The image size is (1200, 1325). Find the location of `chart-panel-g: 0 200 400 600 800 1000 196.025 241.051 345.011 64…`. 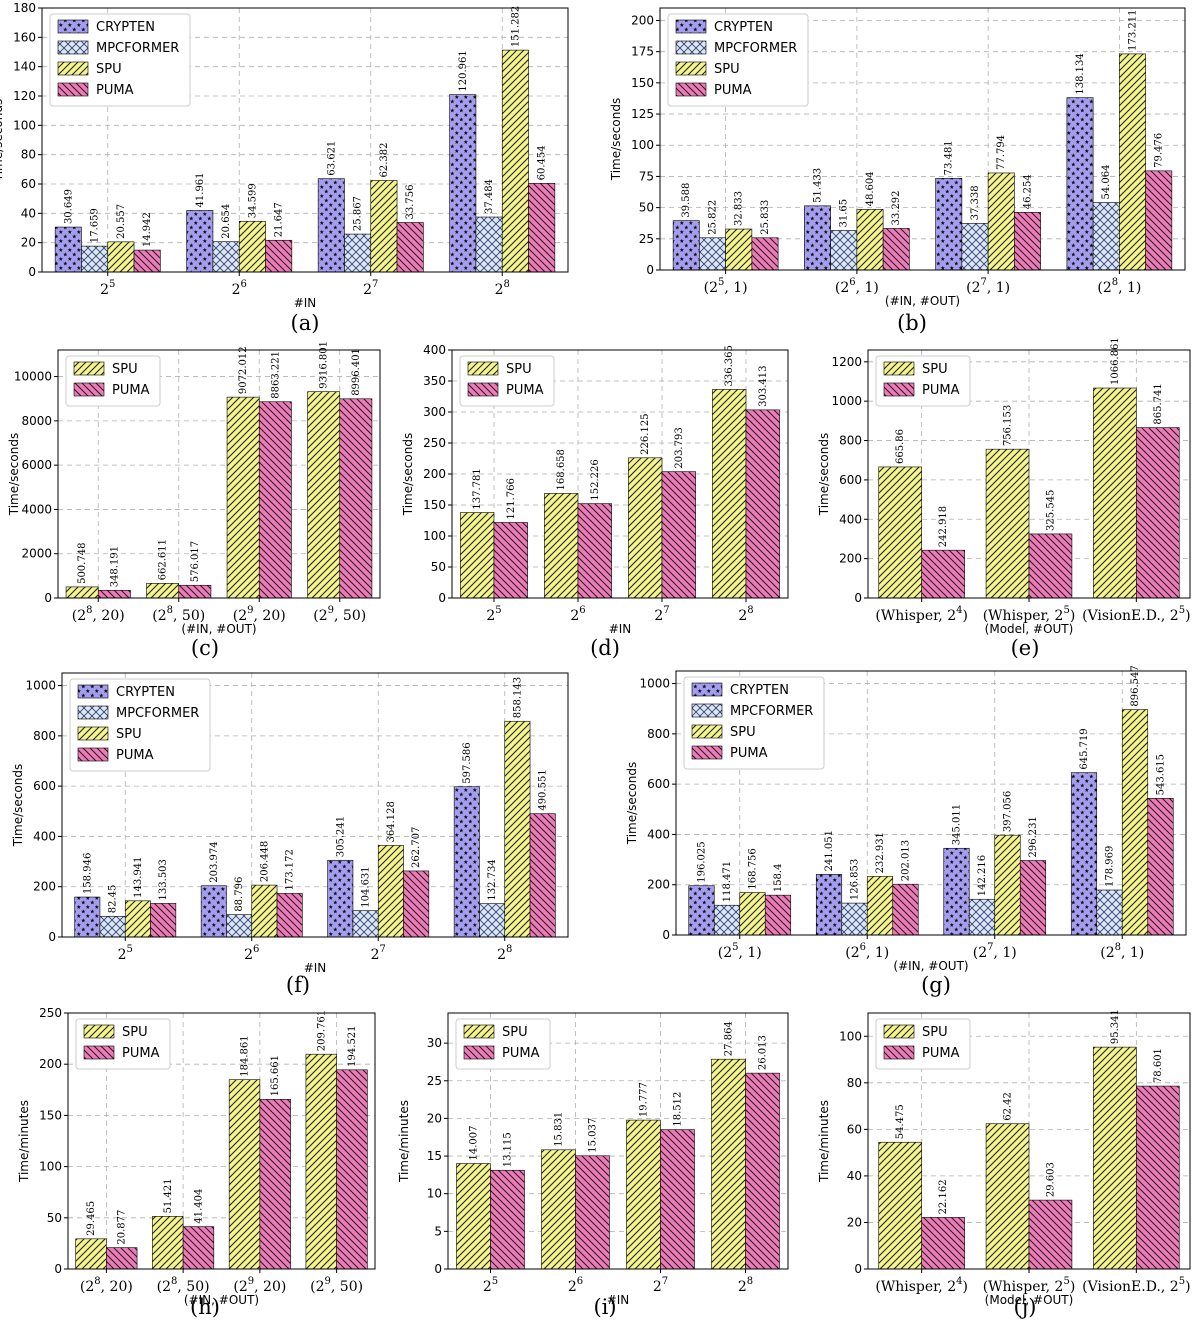

chart-panel-g: 0 200 400 600 800 1000 196.025 241.051 345.011 64… is located at coordinates (906, 831).